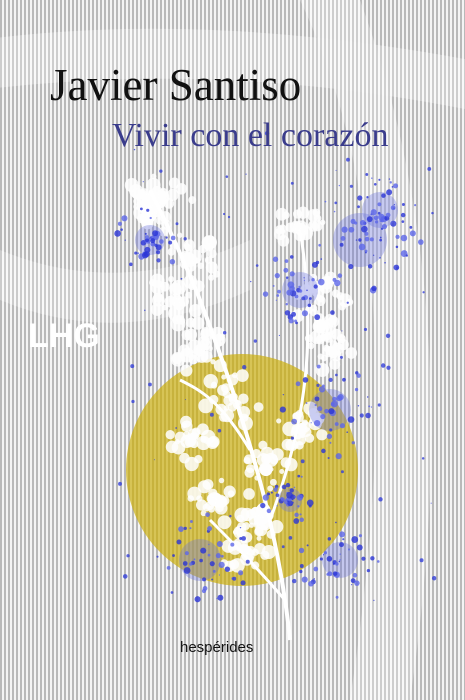  What do you see at coordinates (216, 647) in the screenshot?
I see `publisher: hespérides` at bounding box center [216, 647].